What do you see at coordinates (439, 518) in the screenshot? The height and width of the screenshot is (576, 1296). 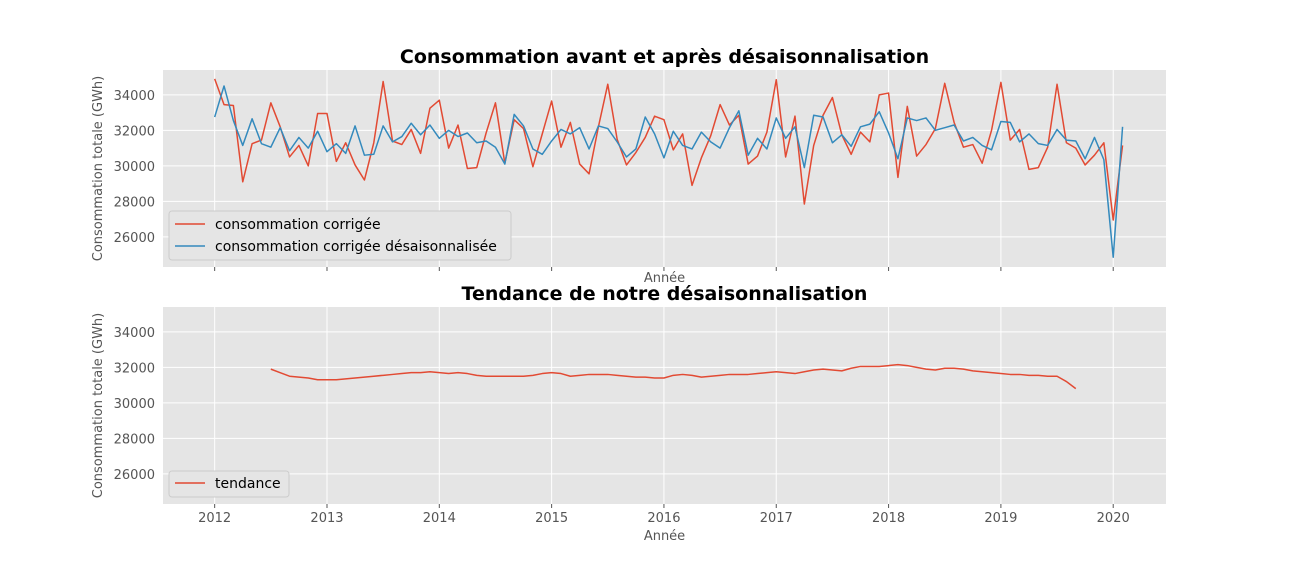 I see `x-tick-label: 2014` at bounding box center [439, 518].